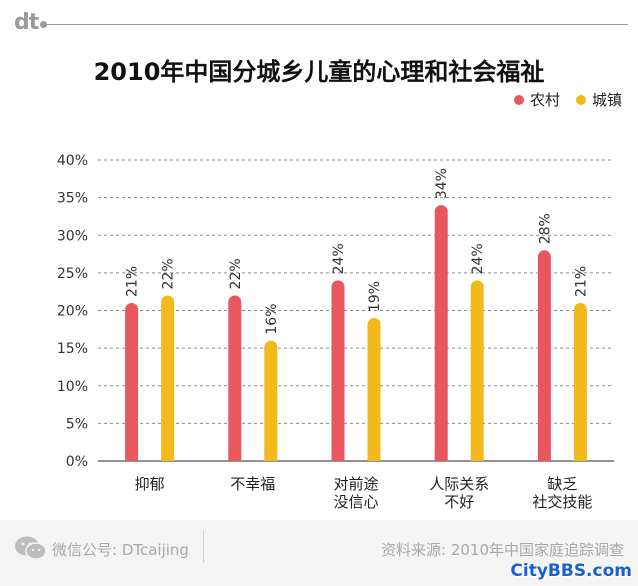 This screenshot has height=586, width=638. I want to click on footer-divider, so click(203, 547).